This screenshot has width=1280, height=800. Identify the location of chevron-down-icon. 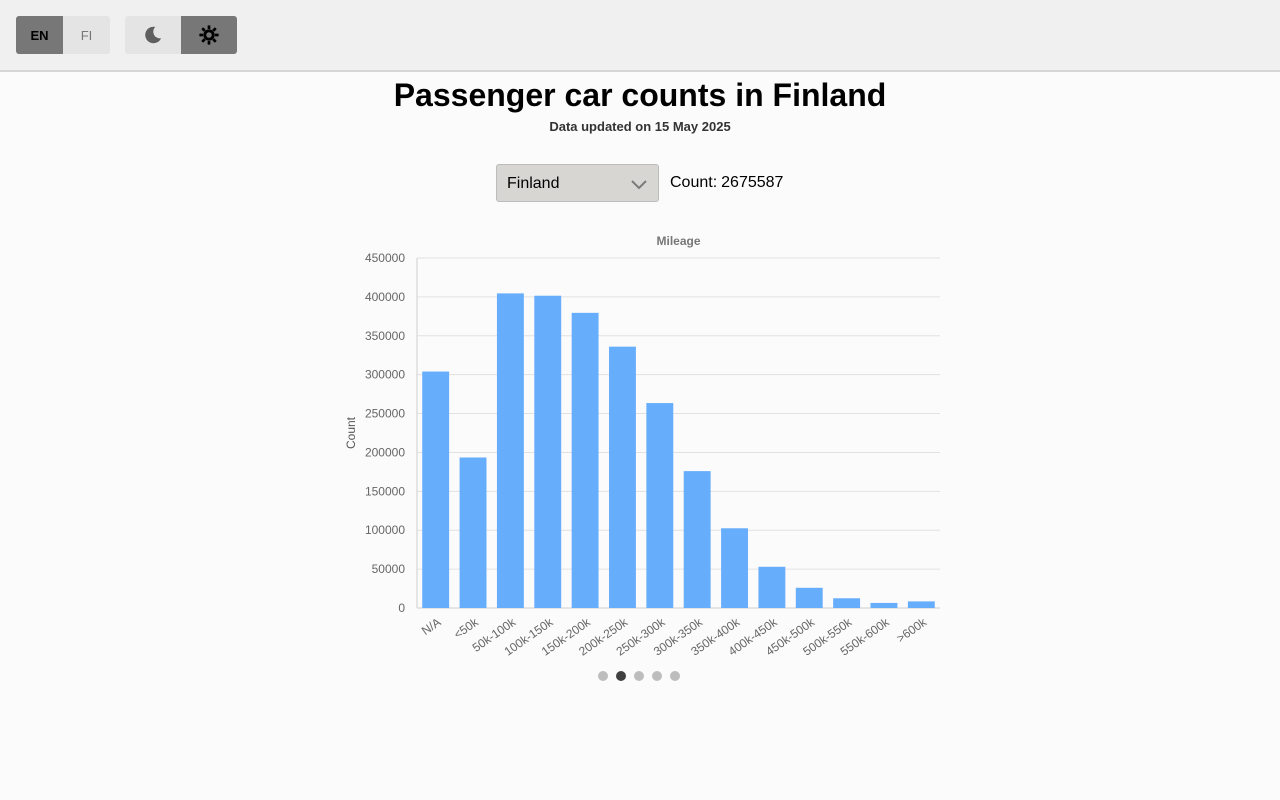
(639, 185).